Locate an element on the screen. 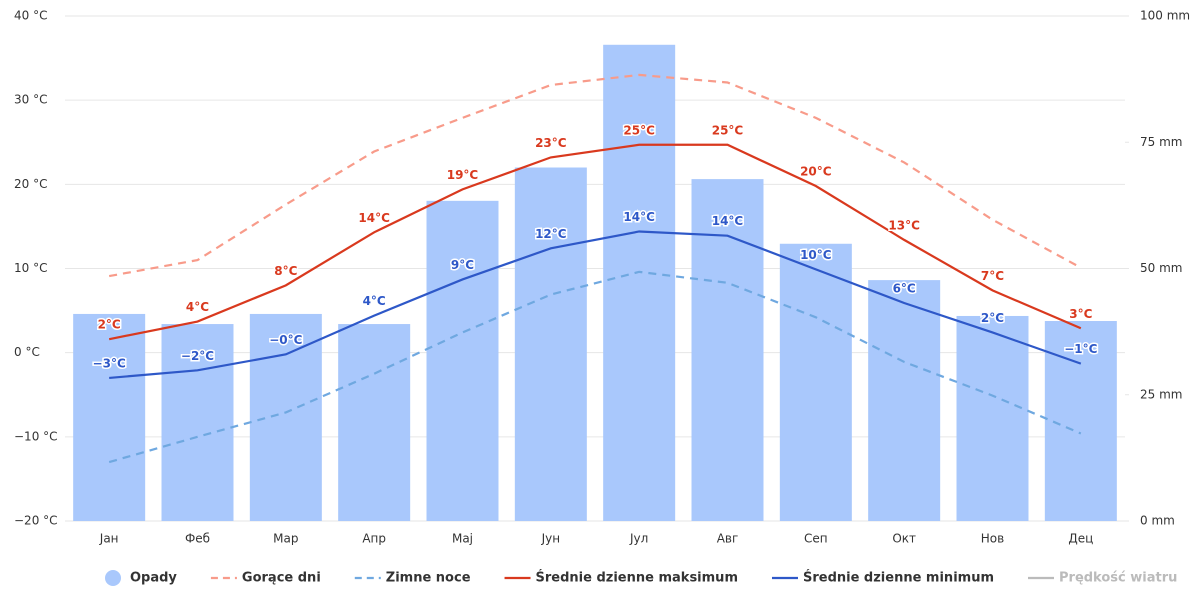  data-label: −1°C is located at coordinates (1080, 349).